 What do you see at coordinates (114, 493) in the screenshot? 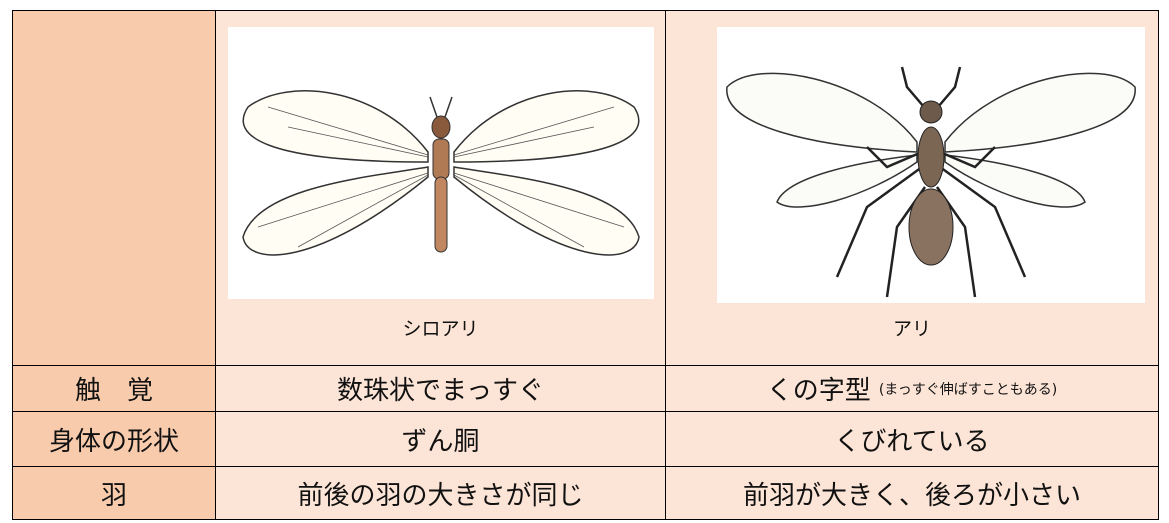
I see `row-label: 羽` at bounding box center [114, 493].